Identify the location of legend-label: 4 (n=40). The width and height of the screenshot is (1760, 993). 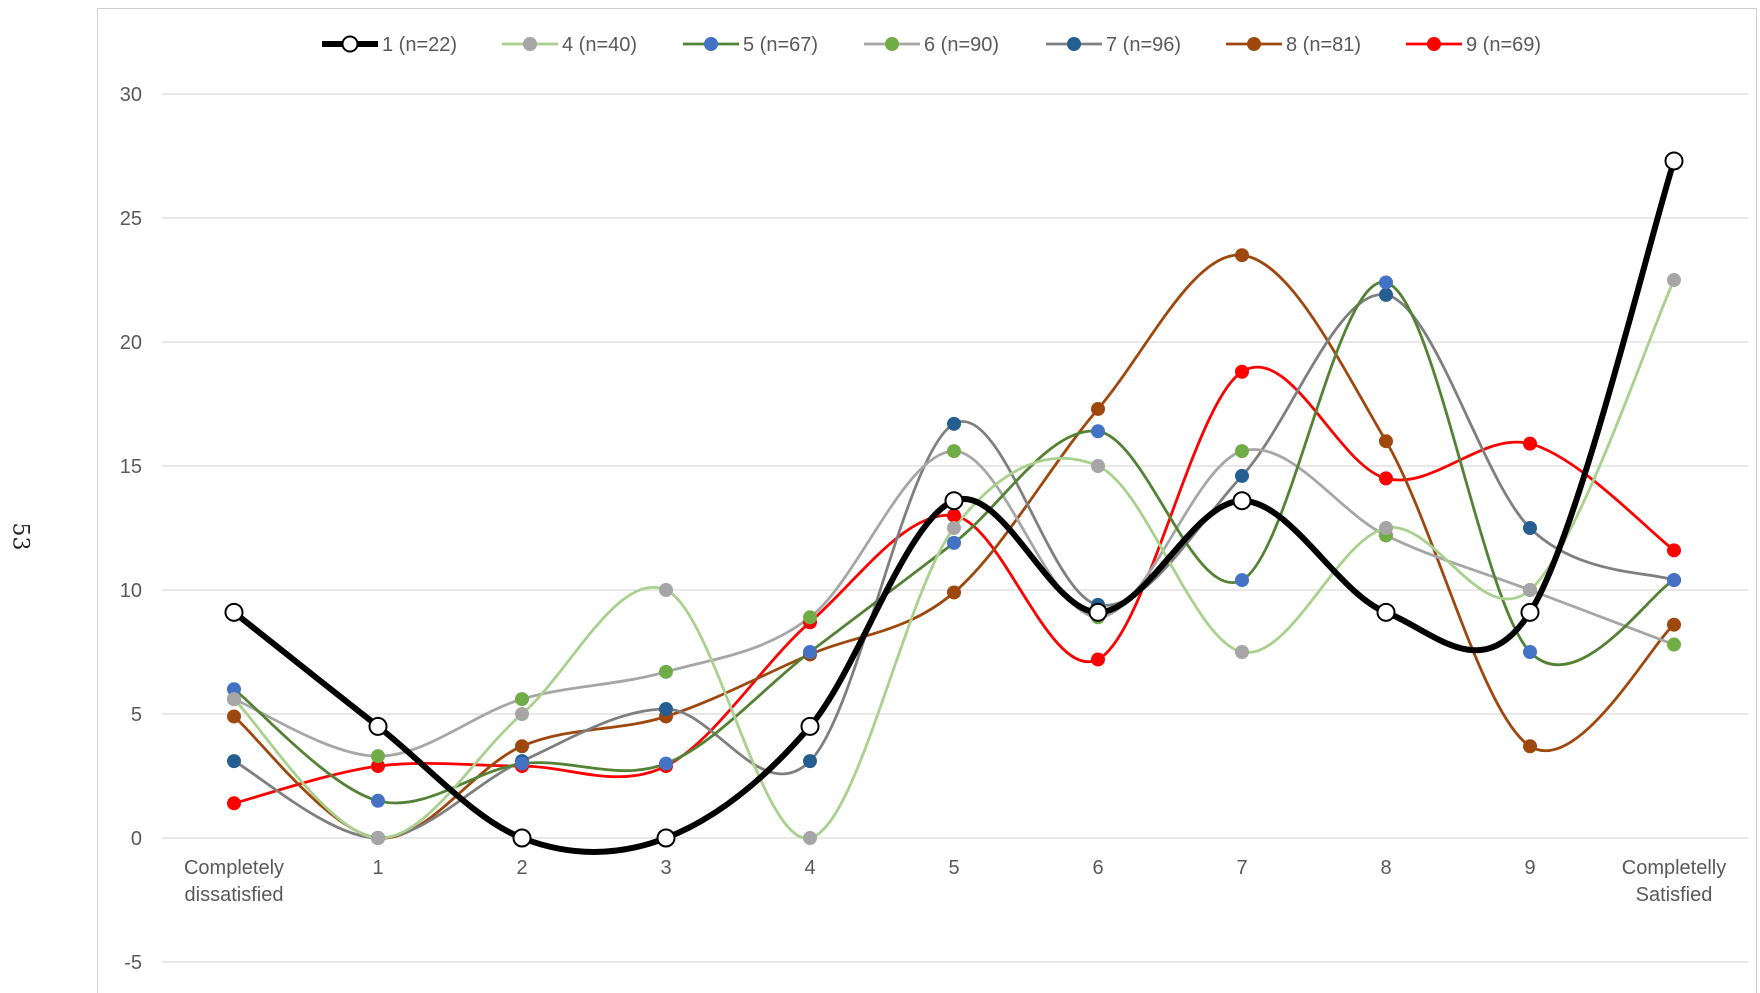
(599, 45).